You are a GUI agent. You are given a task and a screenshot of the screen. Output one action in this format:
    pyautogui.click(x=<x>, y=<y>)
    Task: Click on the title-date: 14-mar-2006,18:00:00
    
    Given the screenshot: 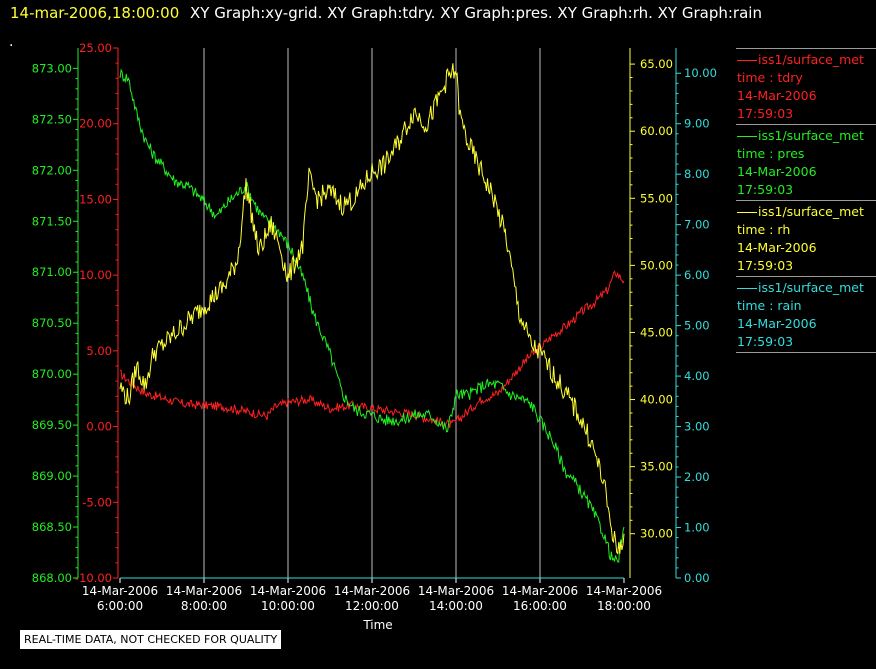 What is the action you would take?
    pyautogui.click(x=95, y=13)
    